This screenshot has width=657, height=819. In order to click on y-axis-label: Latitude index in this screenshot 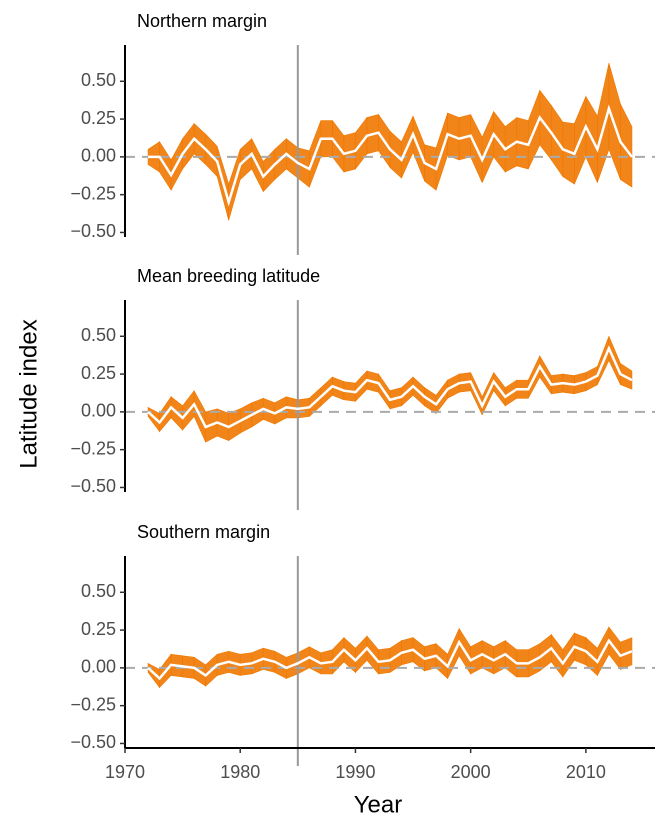, I will do `click(28, 393)`.